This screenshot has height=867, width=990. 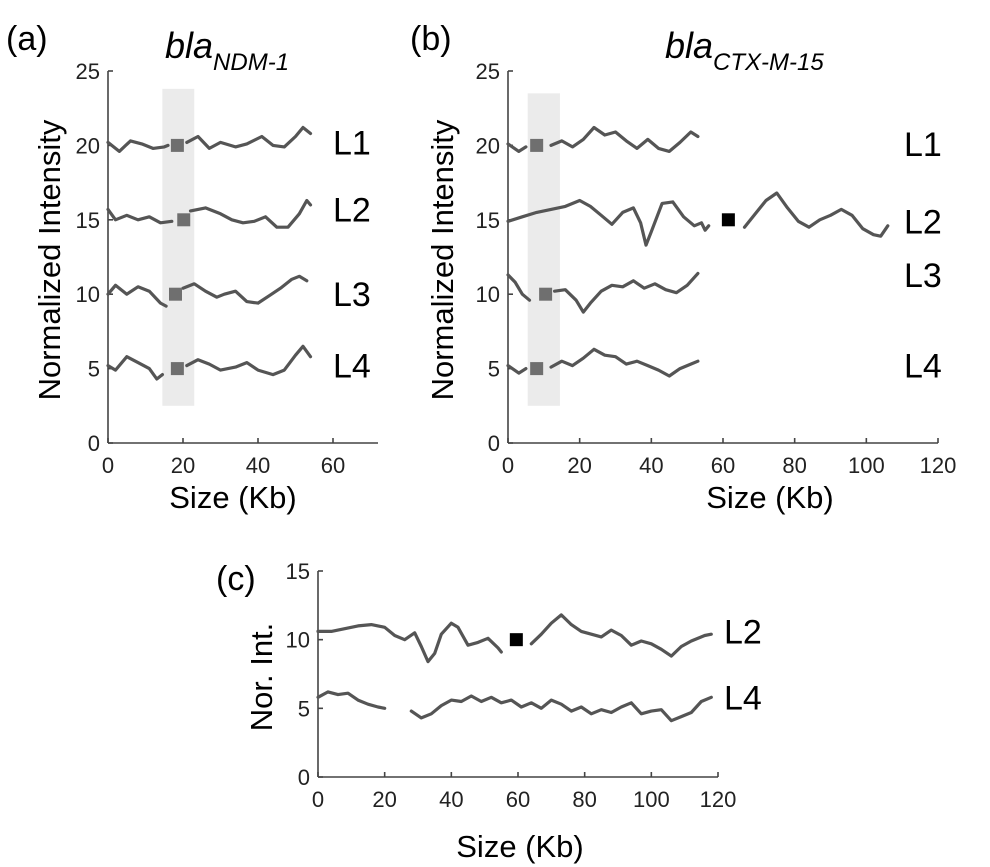 I want to click on panel-a-label: (a), so click(x=27, y=39).